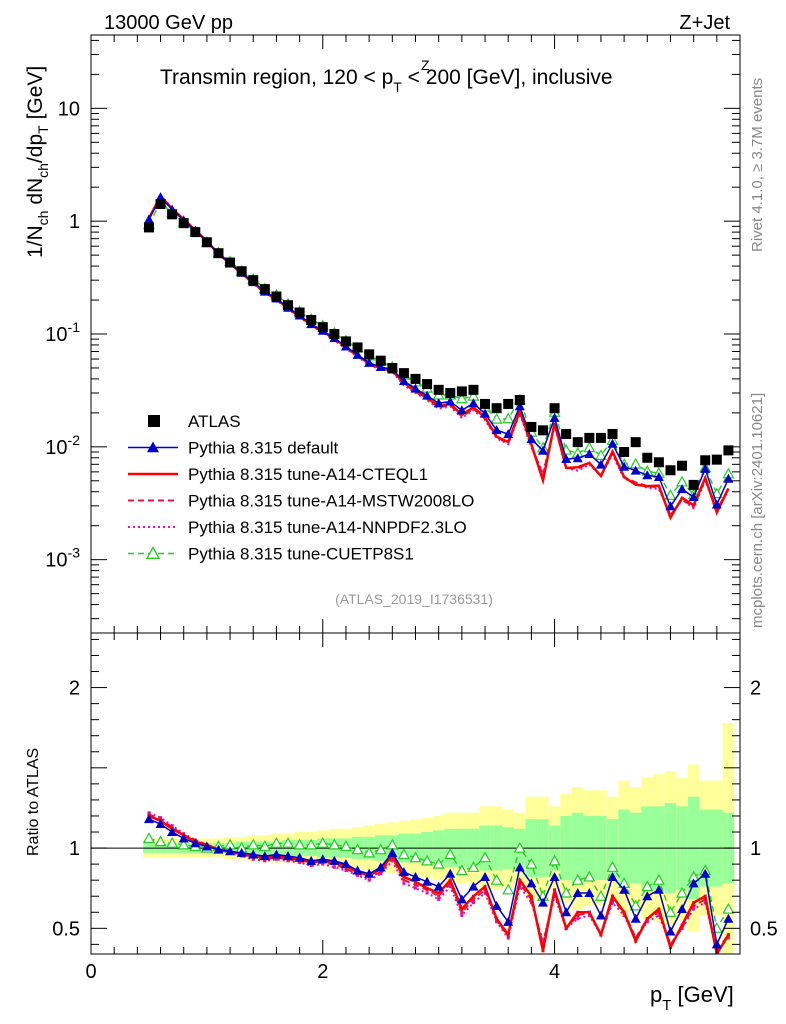  What do you see at coordinates (278, 474) in the screenshot?
I see `legend-entry-cteql1: Pythia 8.315 tune-A14-CTEQL1` at bounding box center [278, 474].